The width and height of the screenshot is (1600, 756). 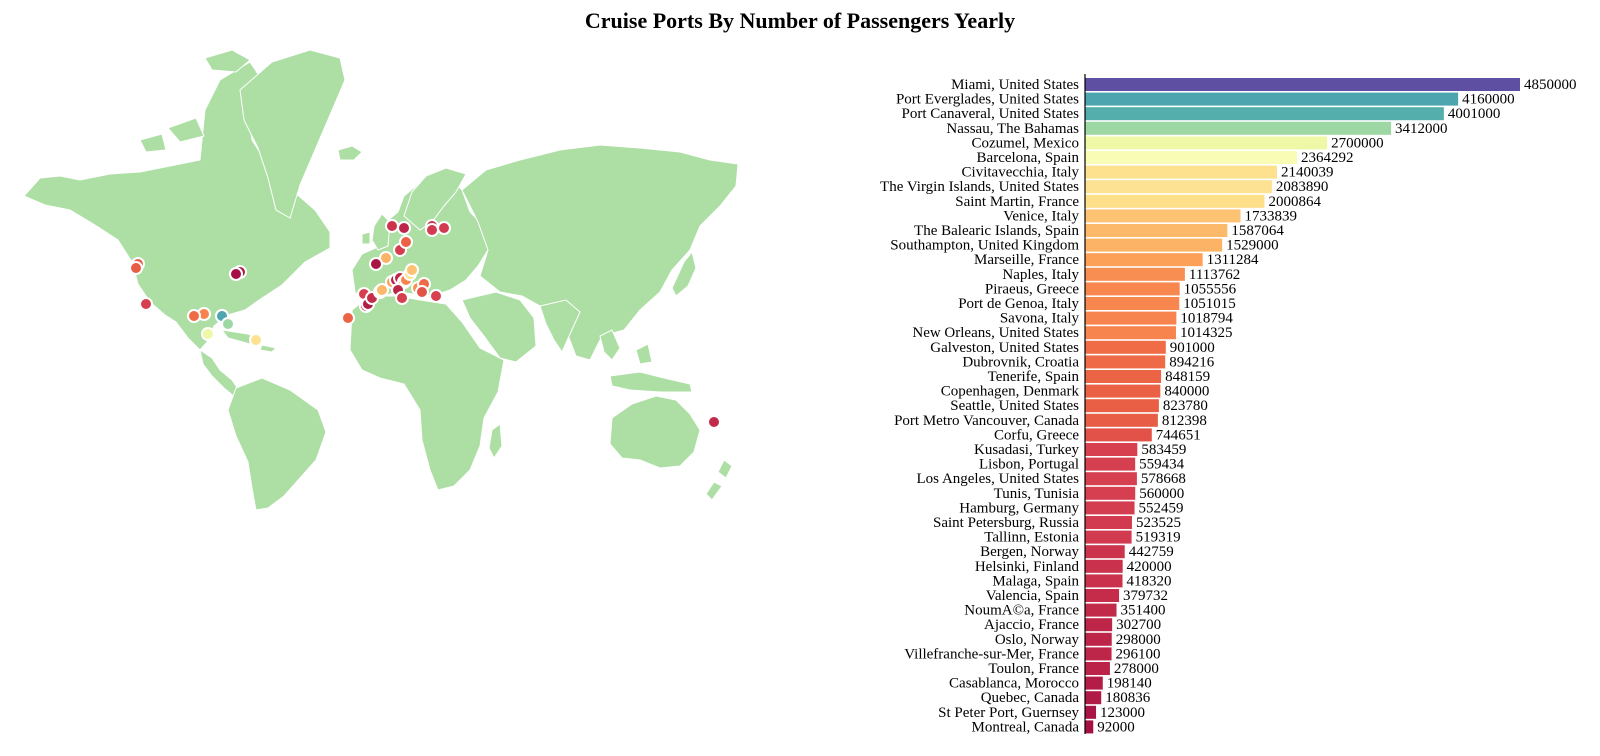 I want to click on category-label: Piraeus, Greece, so click(x=1032, y=289).